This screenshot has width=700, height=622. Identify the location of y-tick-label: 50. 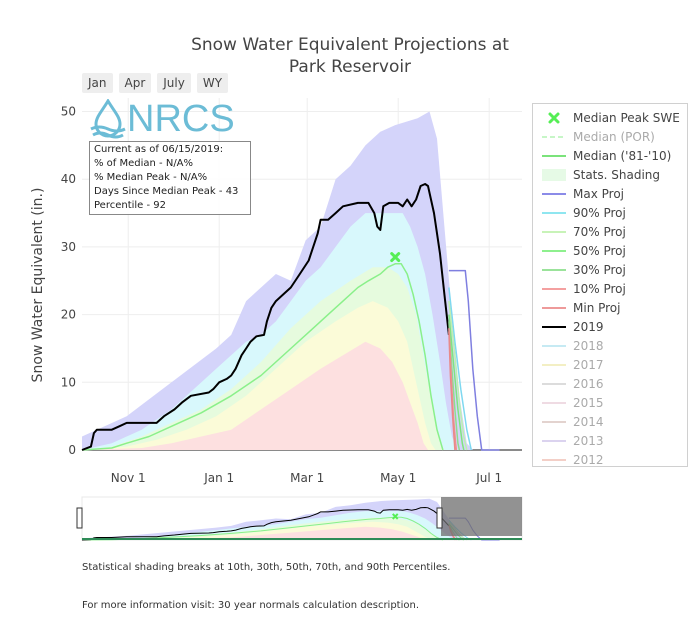
(68, 112).